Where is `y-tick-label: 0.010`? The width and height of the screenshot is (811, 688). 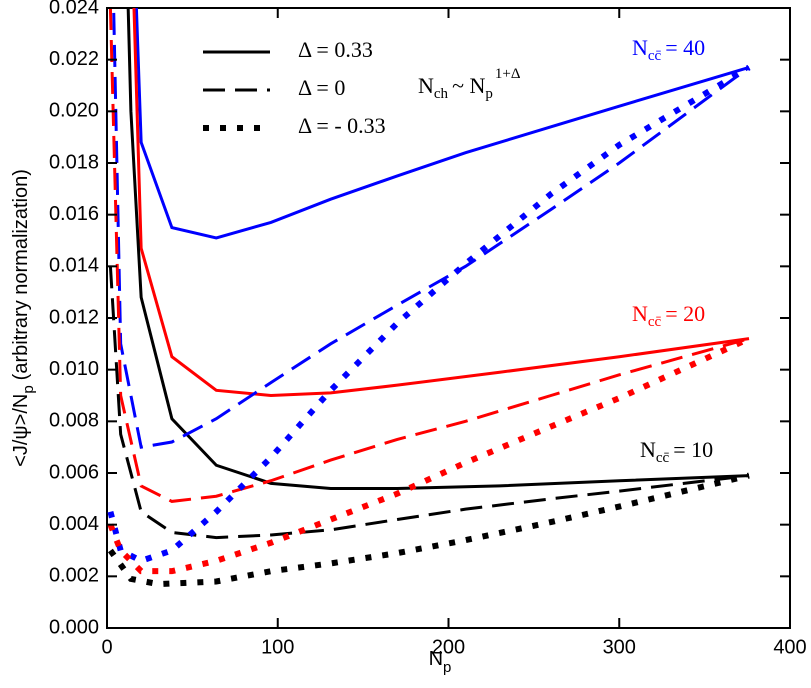
y-tick-label: 0.010 is located at coordinates (74, 369).